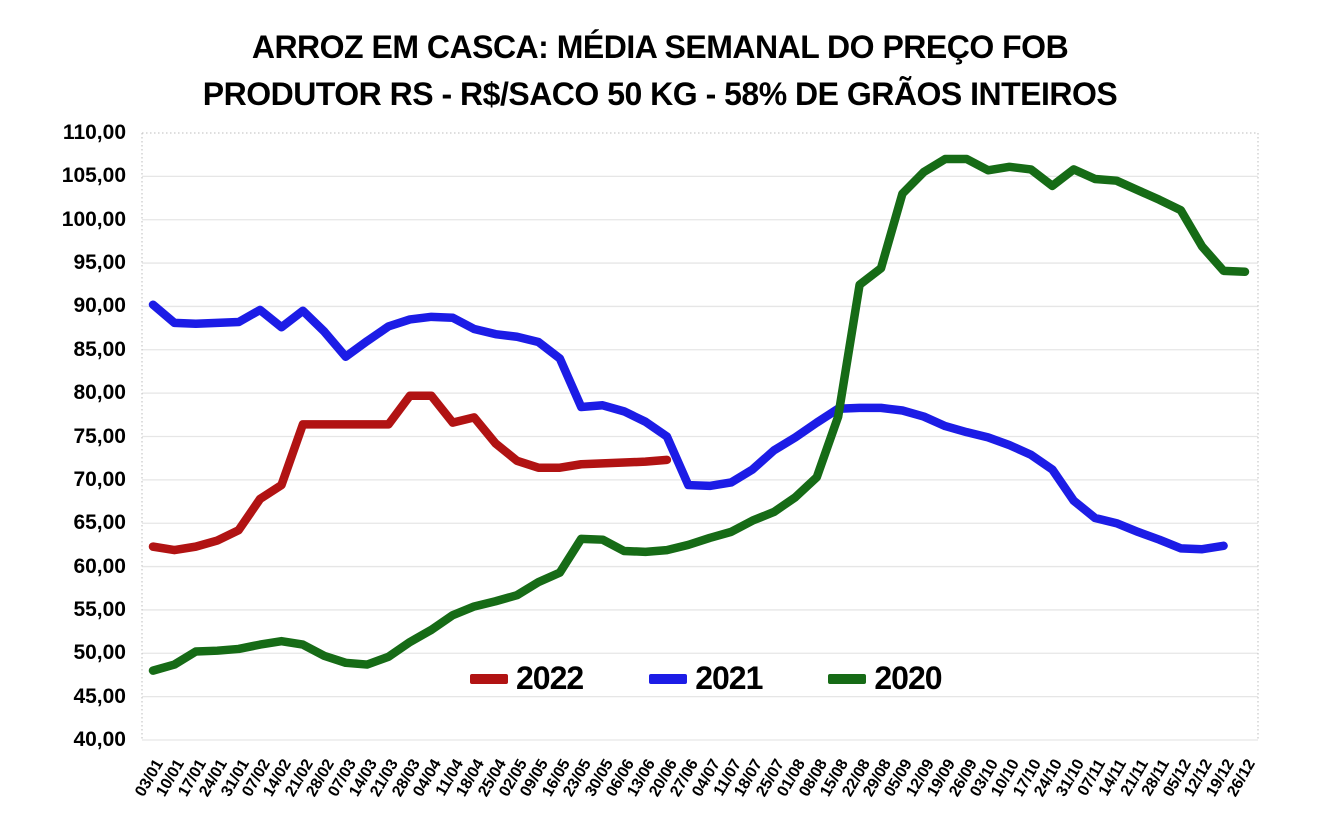 The height and width of the screenshot is (825, 1320). Describe the element at coordinates (99, 653) in the screenshot. I see `y-axis-label-12: 50,00` at that location.